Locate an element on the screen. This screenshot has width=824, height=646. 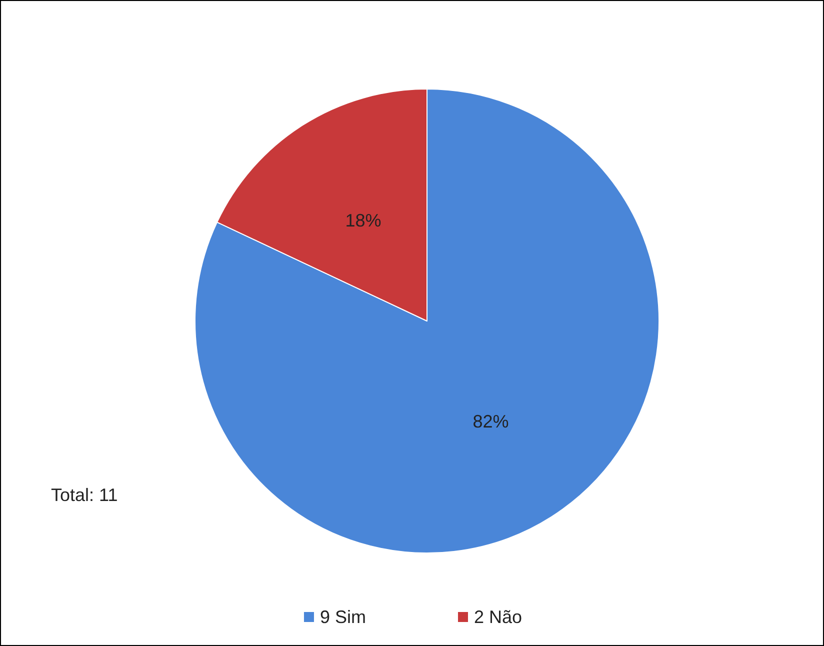
text: Total: 11 is located at coordinates (84, 495).